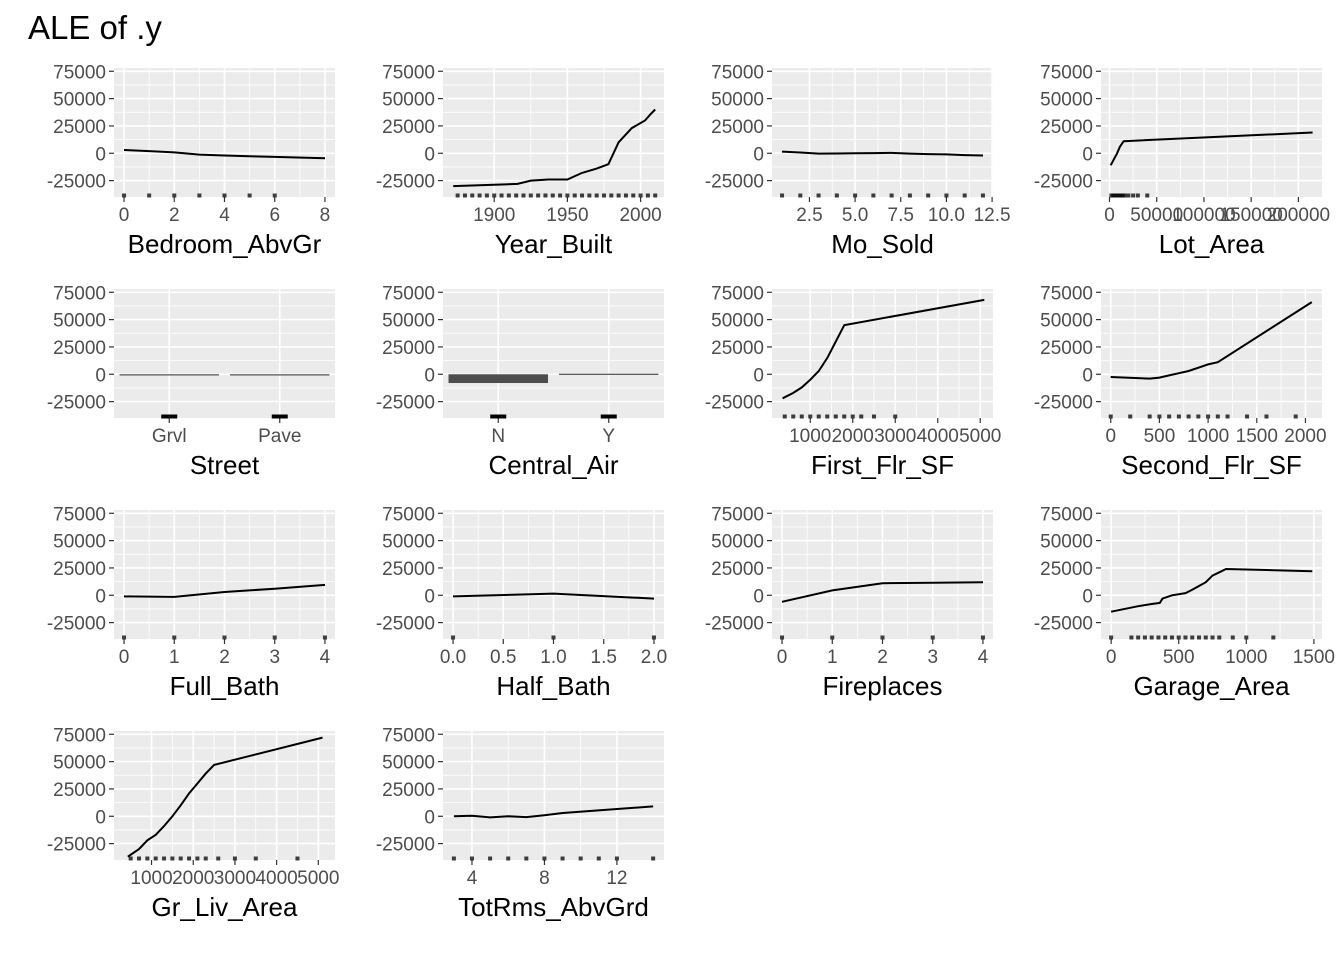  I want to click on x-axis-title: Lot_Area, so click(1212, 244).